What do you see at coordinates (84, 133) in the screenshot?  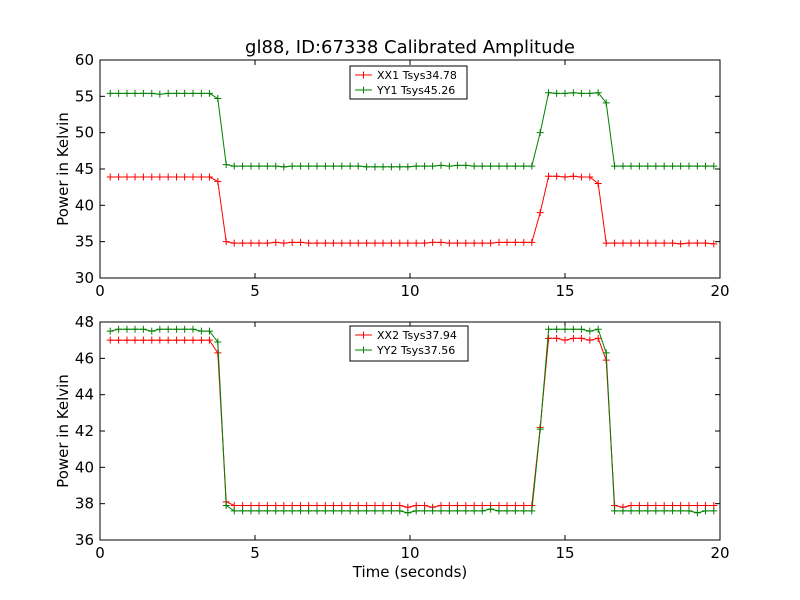 I see `y-tick-label: 50` at bounding box center [84, 133].